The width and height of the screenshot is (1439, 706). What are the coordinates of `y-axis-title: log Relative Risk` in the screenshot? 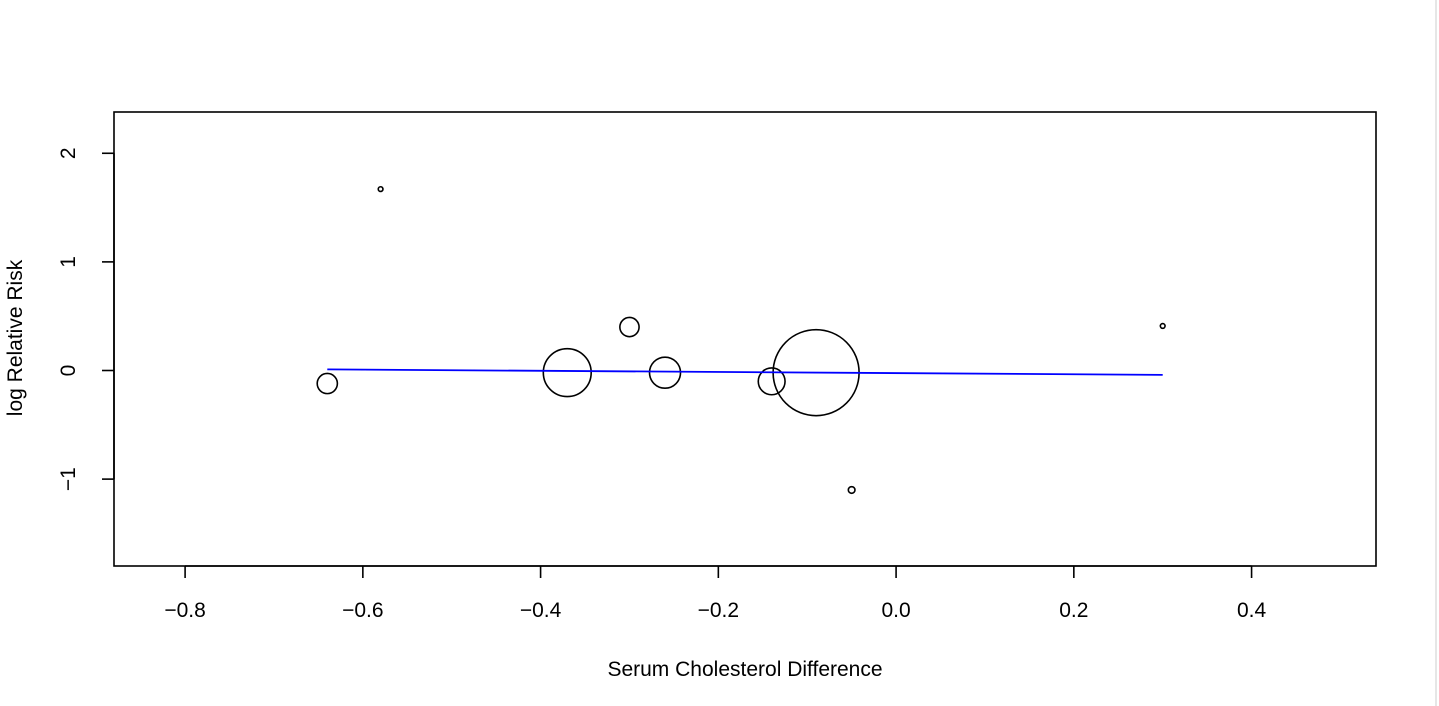 It's located at (15, 337).